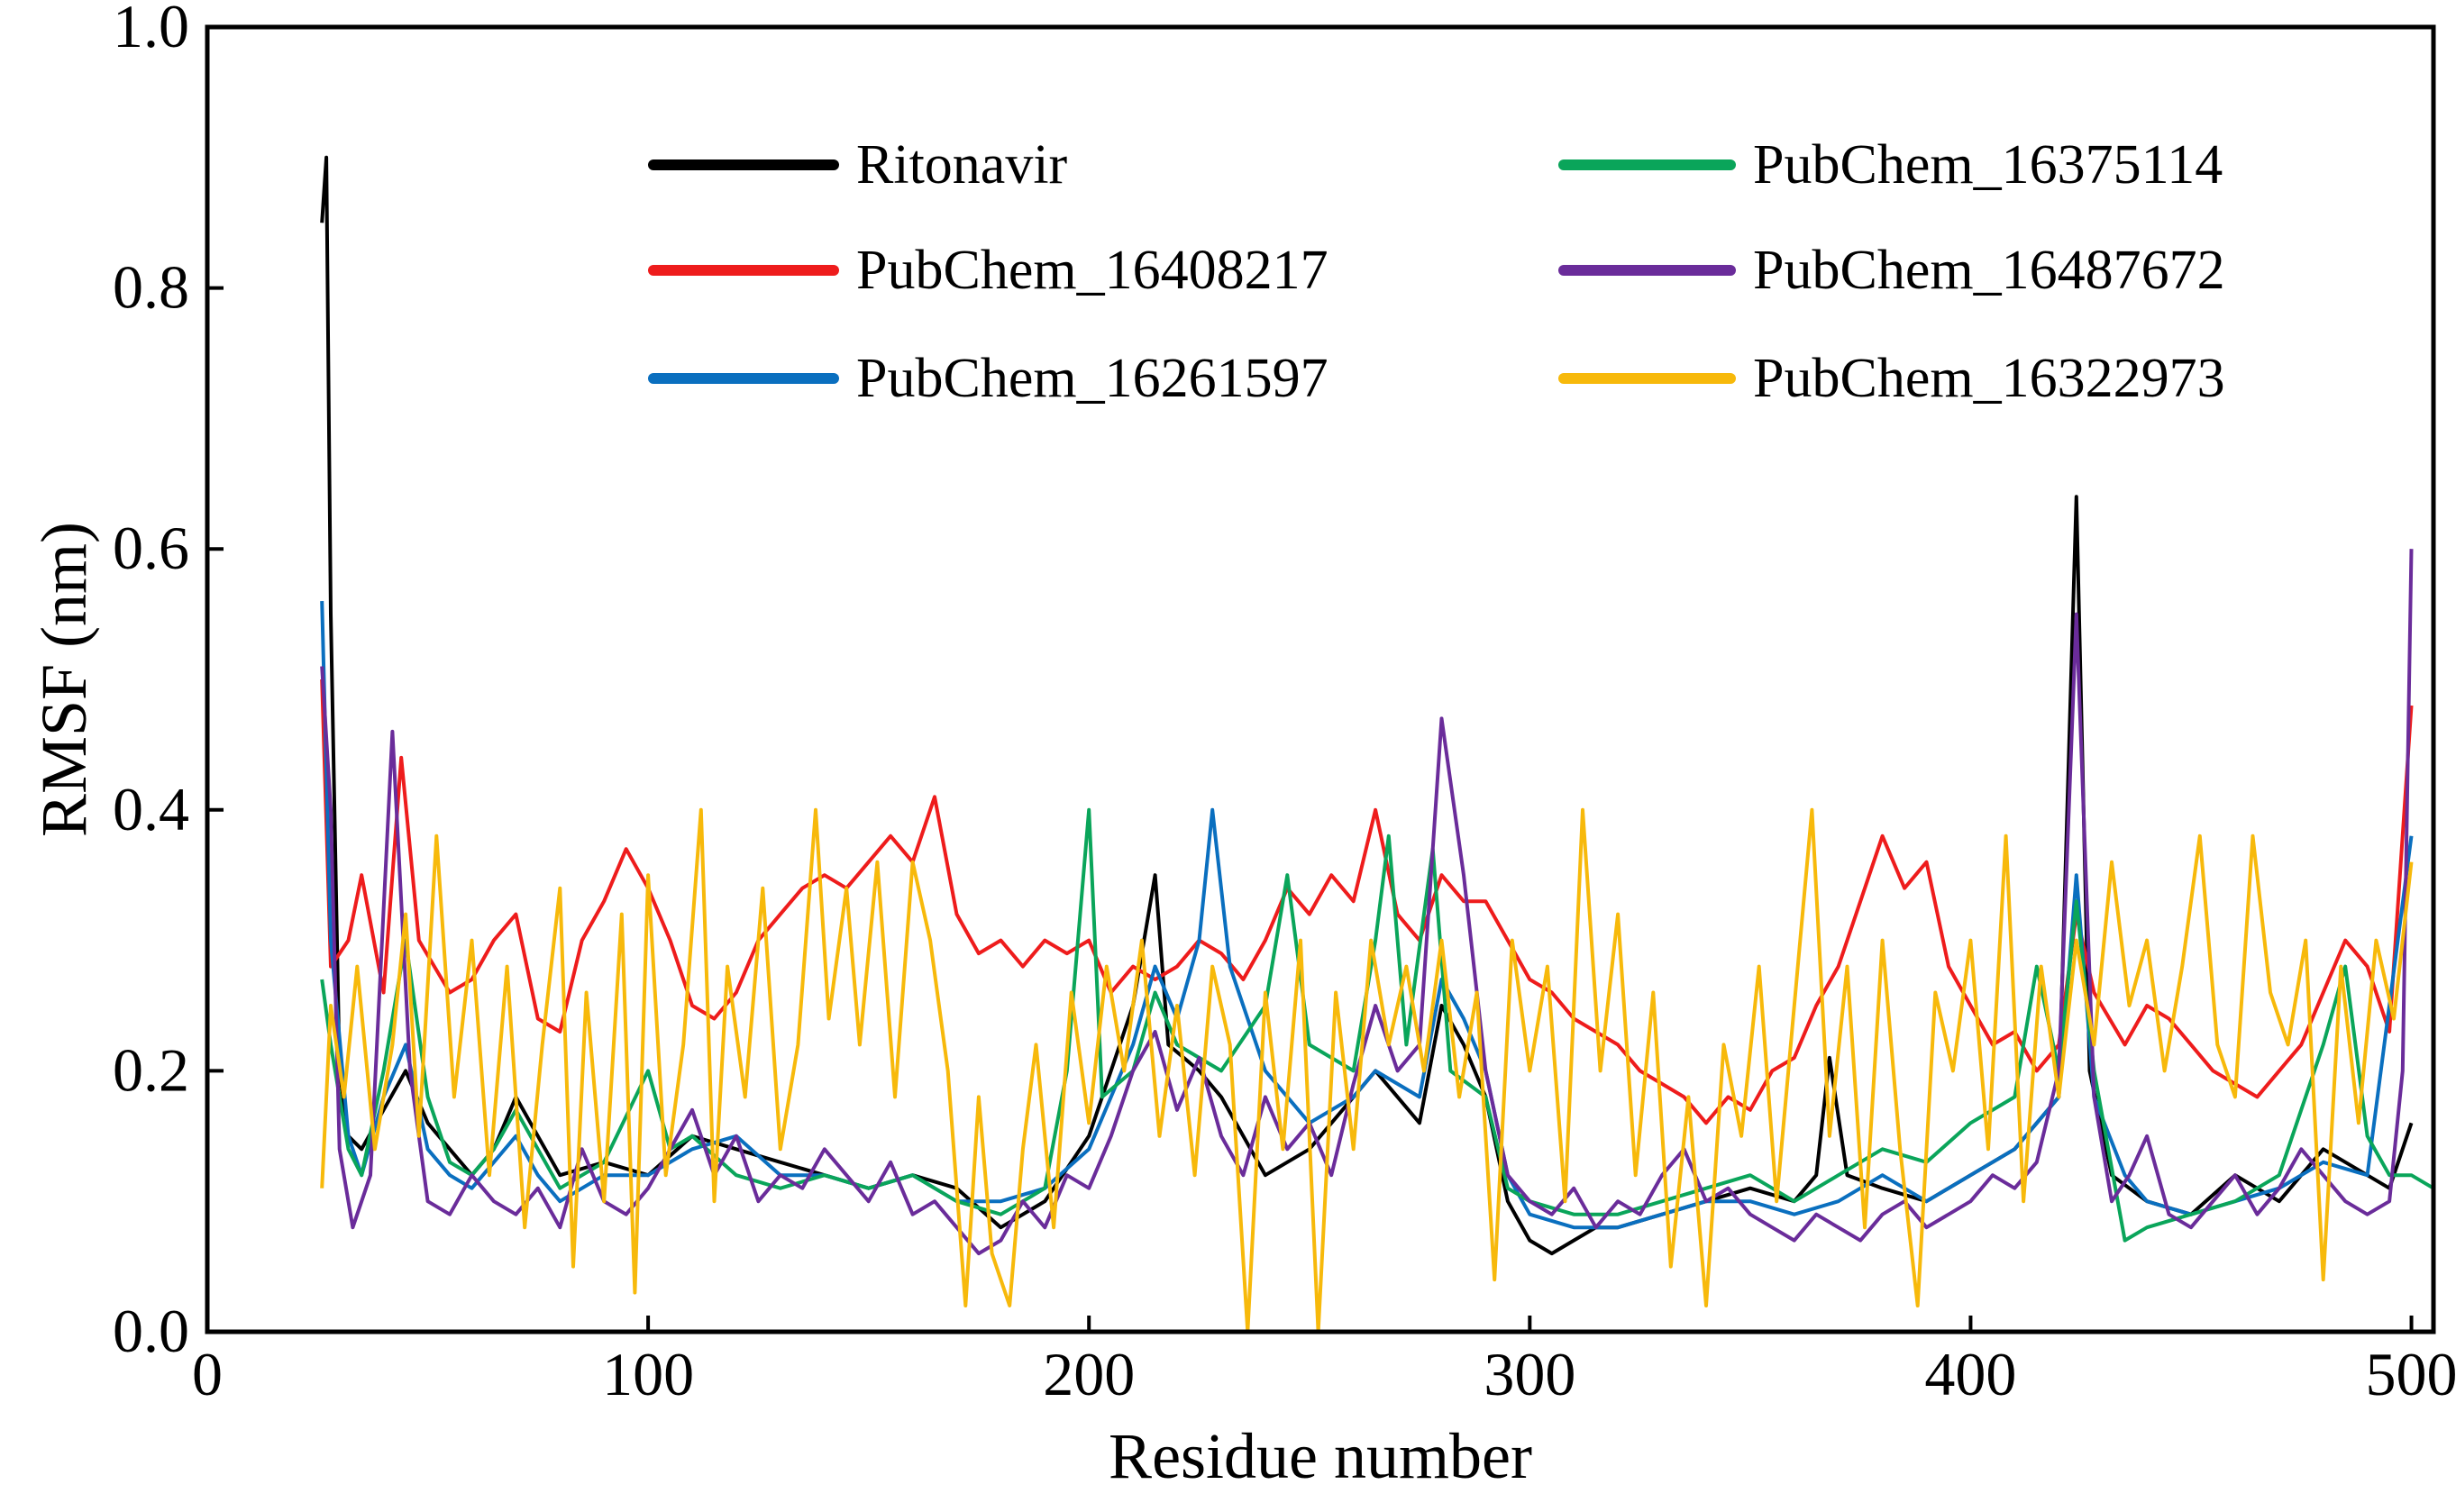 The width and height of the screenshot is (2456, 1512). Describe the element at coordinates (151, 809) in the screenshot. I see `y-tick-label: 0.4` at that location.